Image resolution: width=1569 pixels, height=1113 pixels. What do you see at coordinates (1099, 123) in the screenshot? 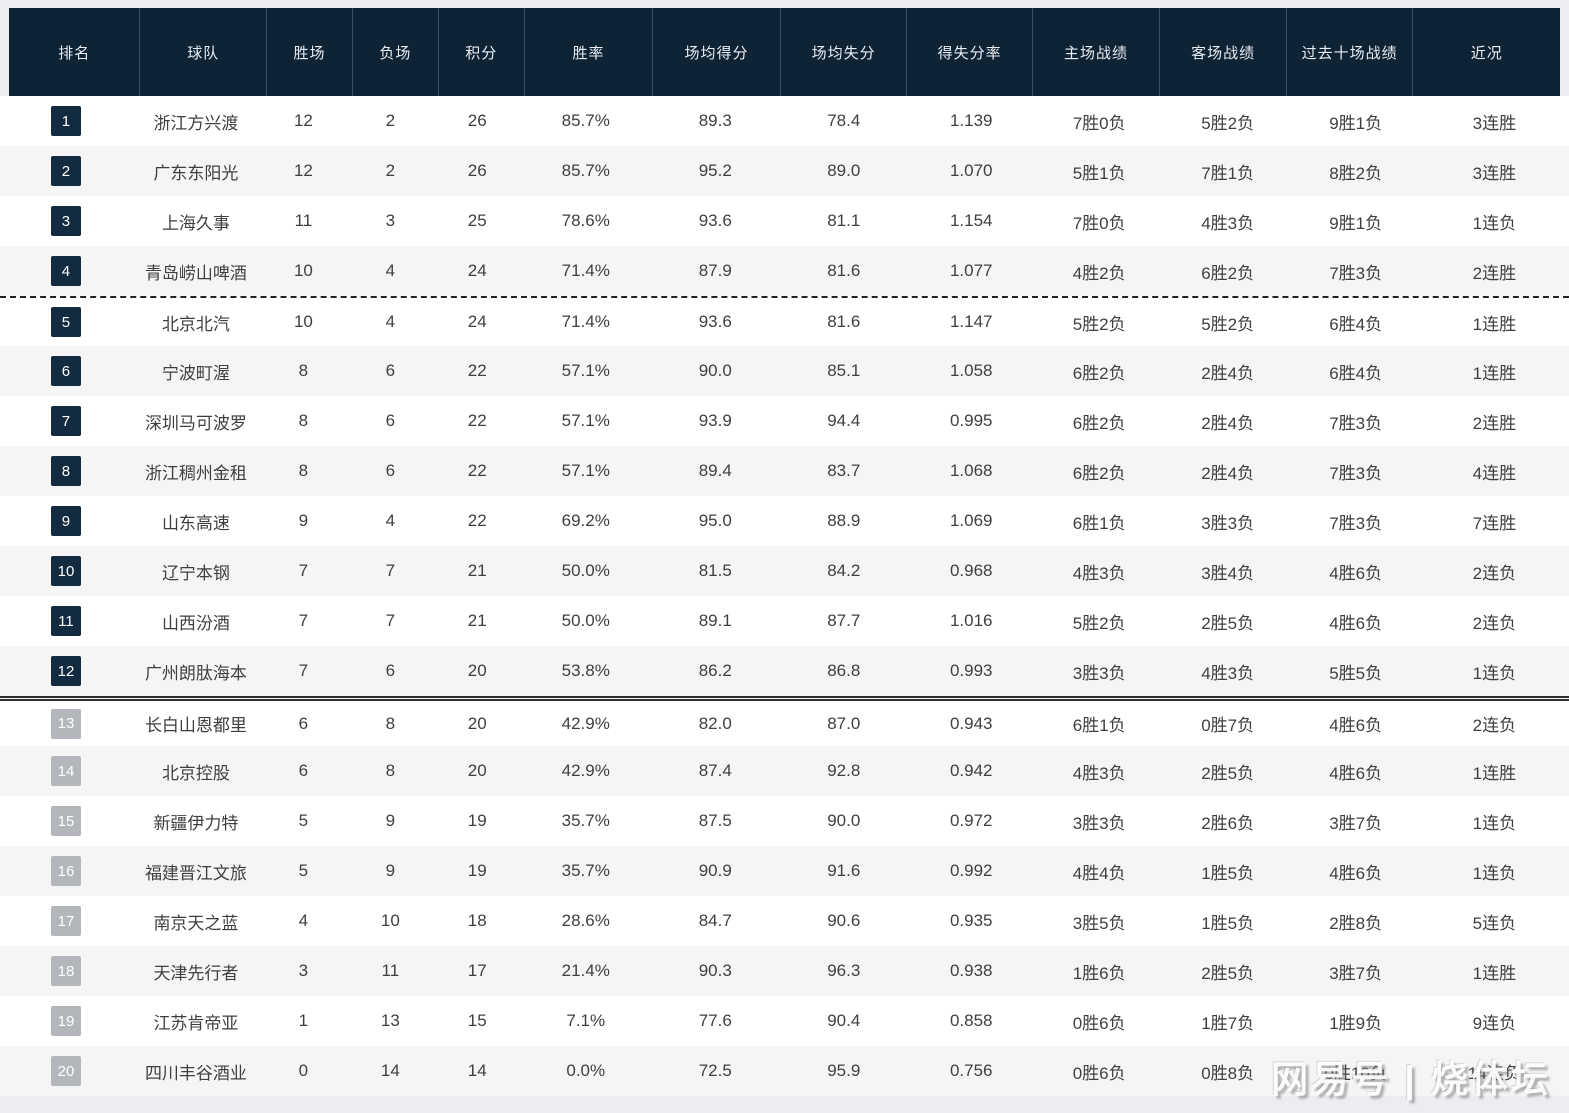
I see `cell-home: 7胜0负` at bounding box center [1099, 123].